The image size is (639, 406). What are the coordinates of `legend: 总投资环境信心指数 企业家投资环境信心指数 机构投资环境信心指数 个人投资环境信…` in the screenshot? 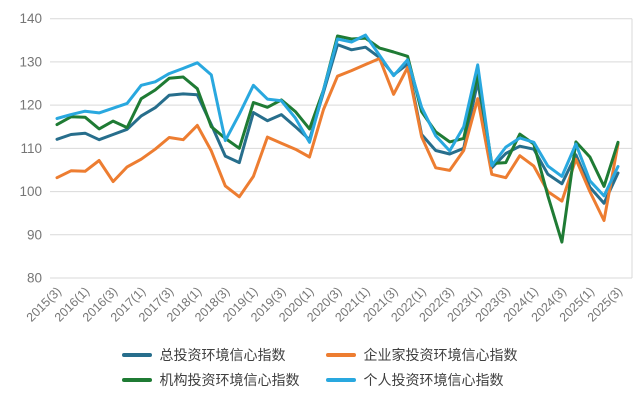 It's located at (319, 367).